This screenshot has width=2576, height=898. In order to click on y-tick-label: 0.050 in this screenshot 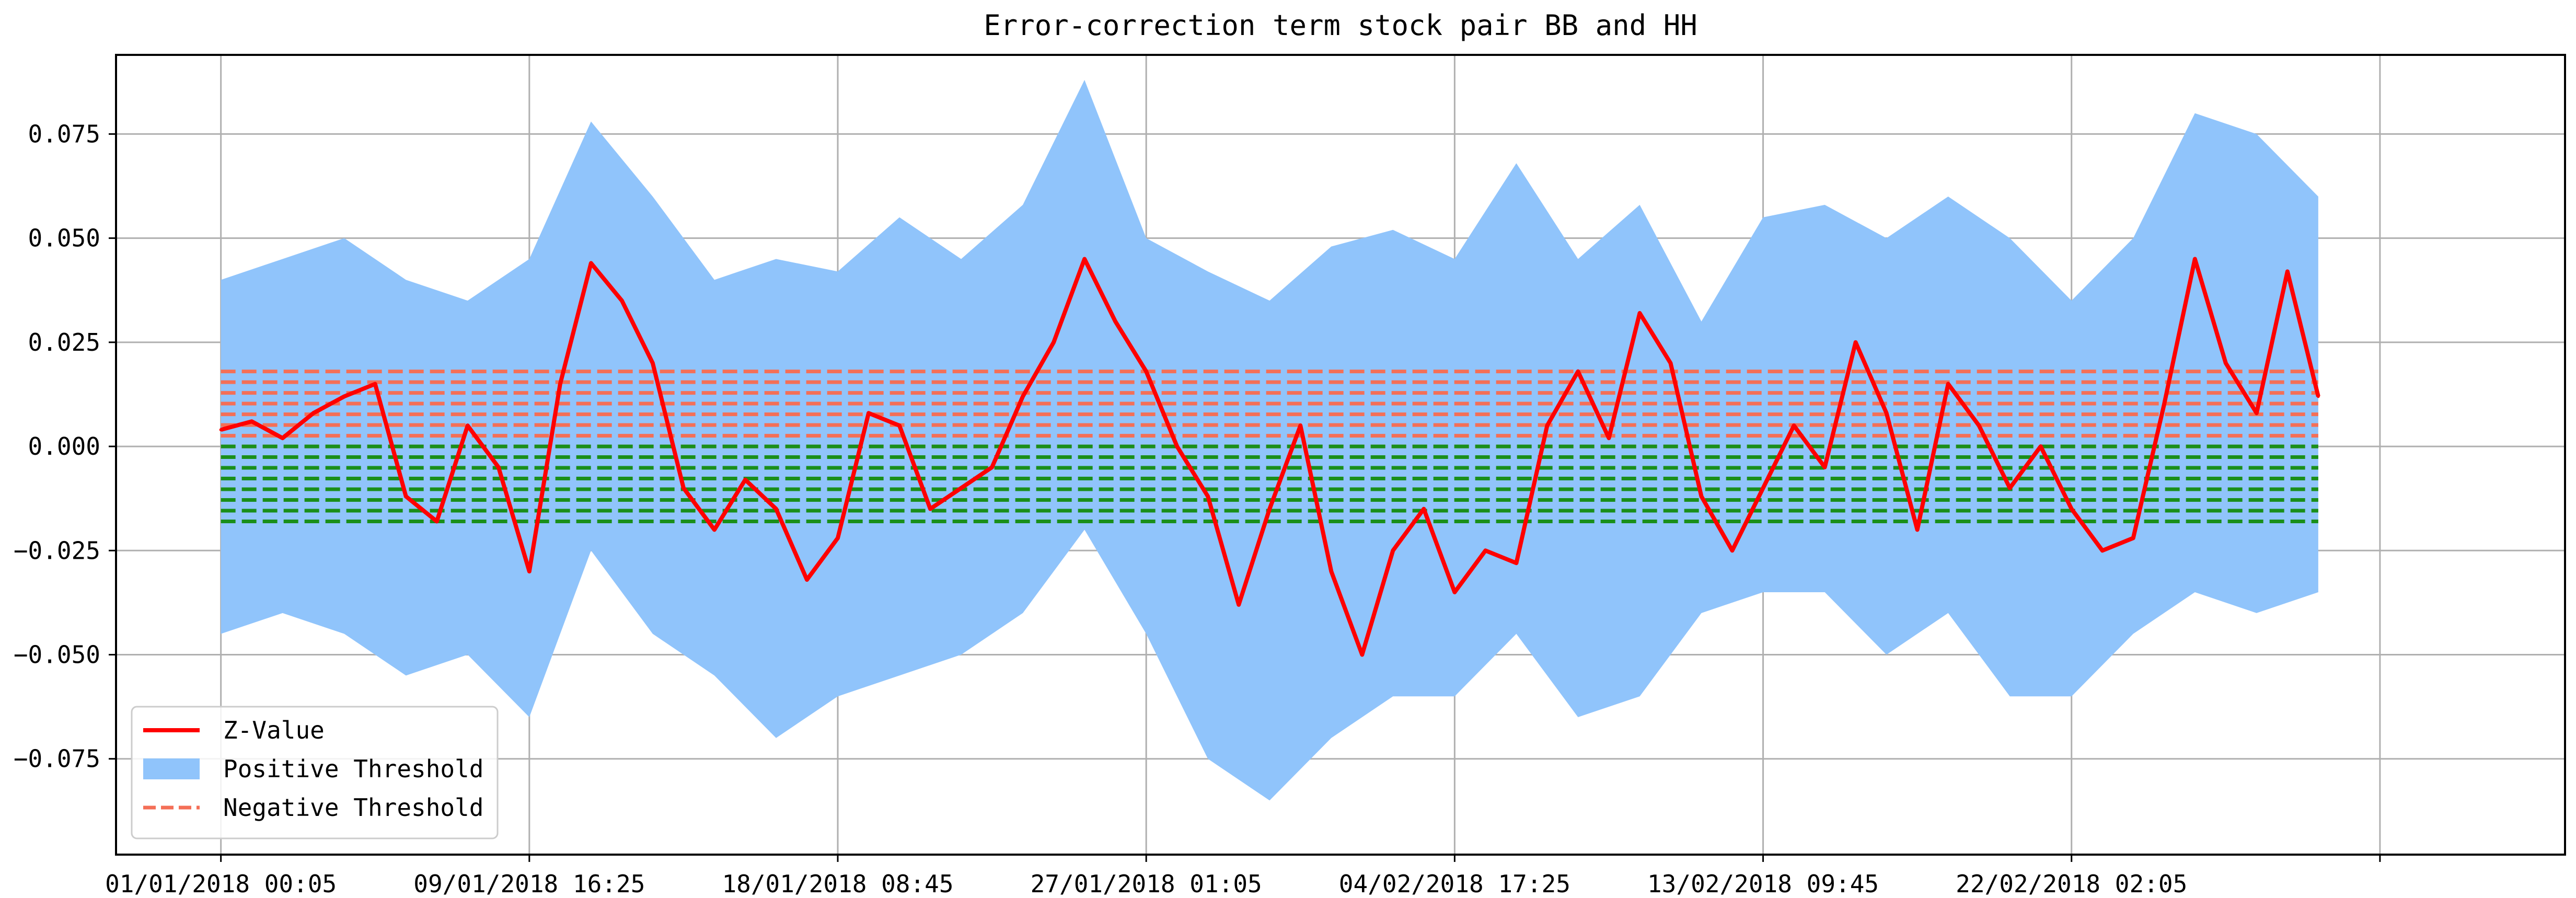, I will do `click(64, 238)`.